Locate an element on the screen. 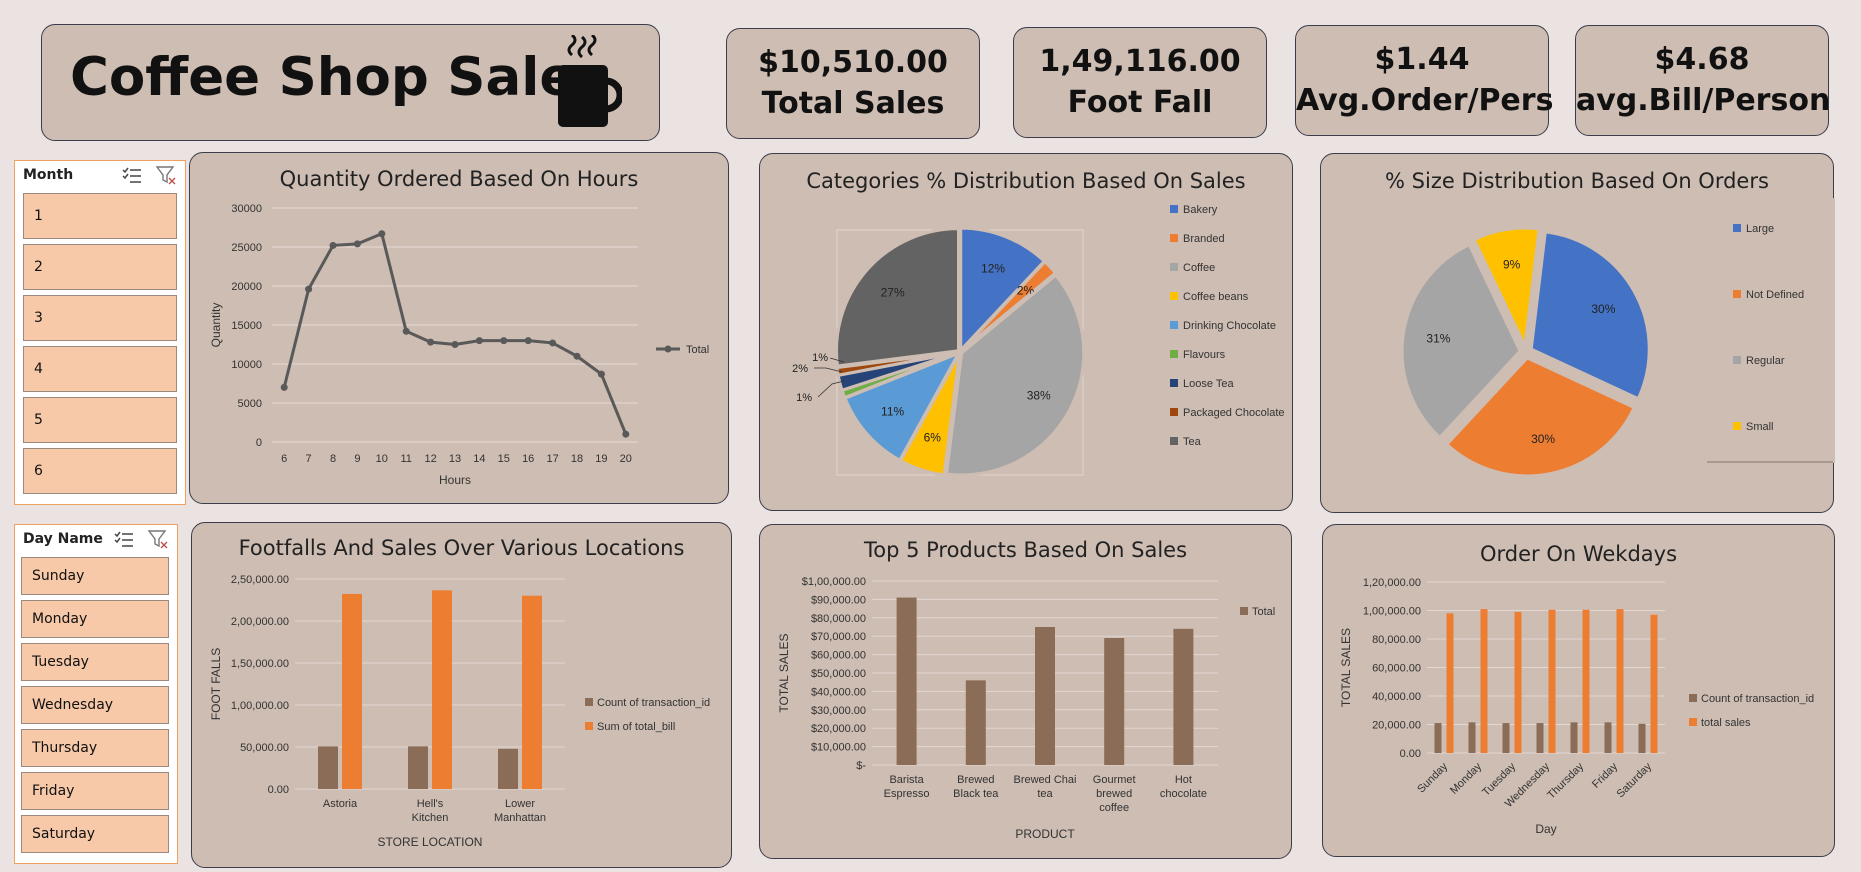 Image resolution: width=1861 pixels, height=872 pixels. x-tick-label: 13 is located at coordinates (455, 459).